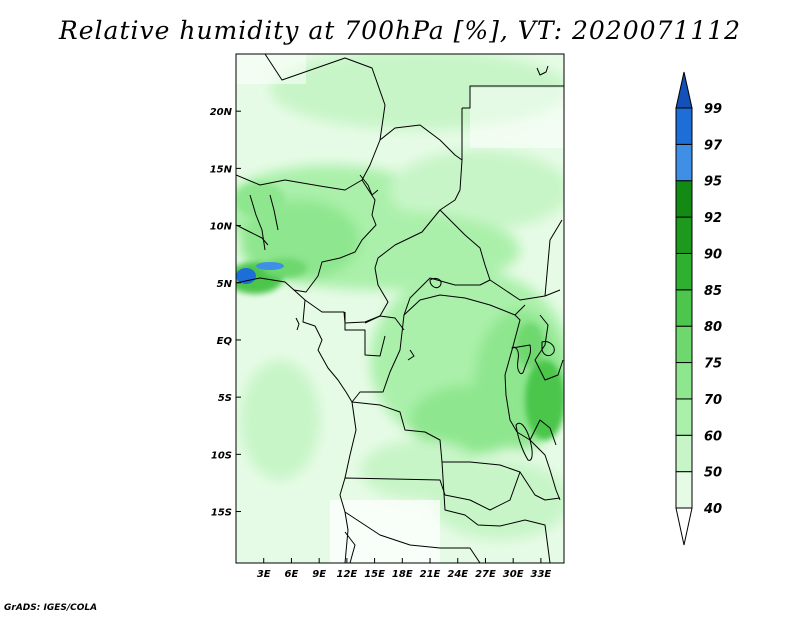 This screenshot has width=800, height=618. I want to click on lon-tick-label: 27E, so click(485, 574).